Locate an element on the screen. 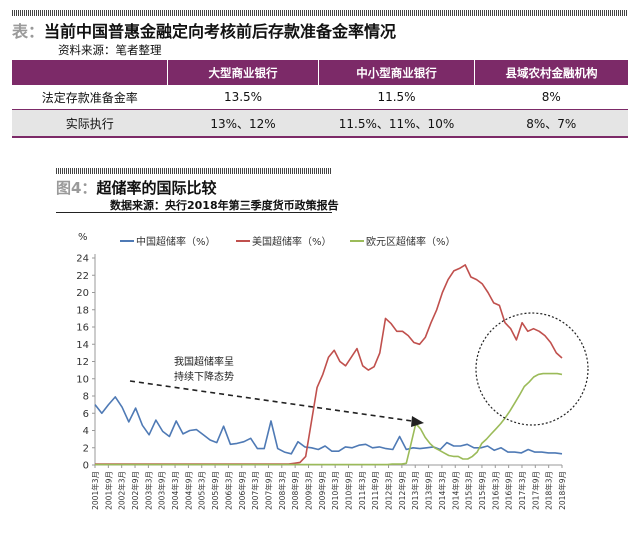 The height and width of the screenshot is (537, 640). legend: 中国超储率（%） 美国超储率（%） 欧元区超储率（%） is located at coordinates (288, 241).